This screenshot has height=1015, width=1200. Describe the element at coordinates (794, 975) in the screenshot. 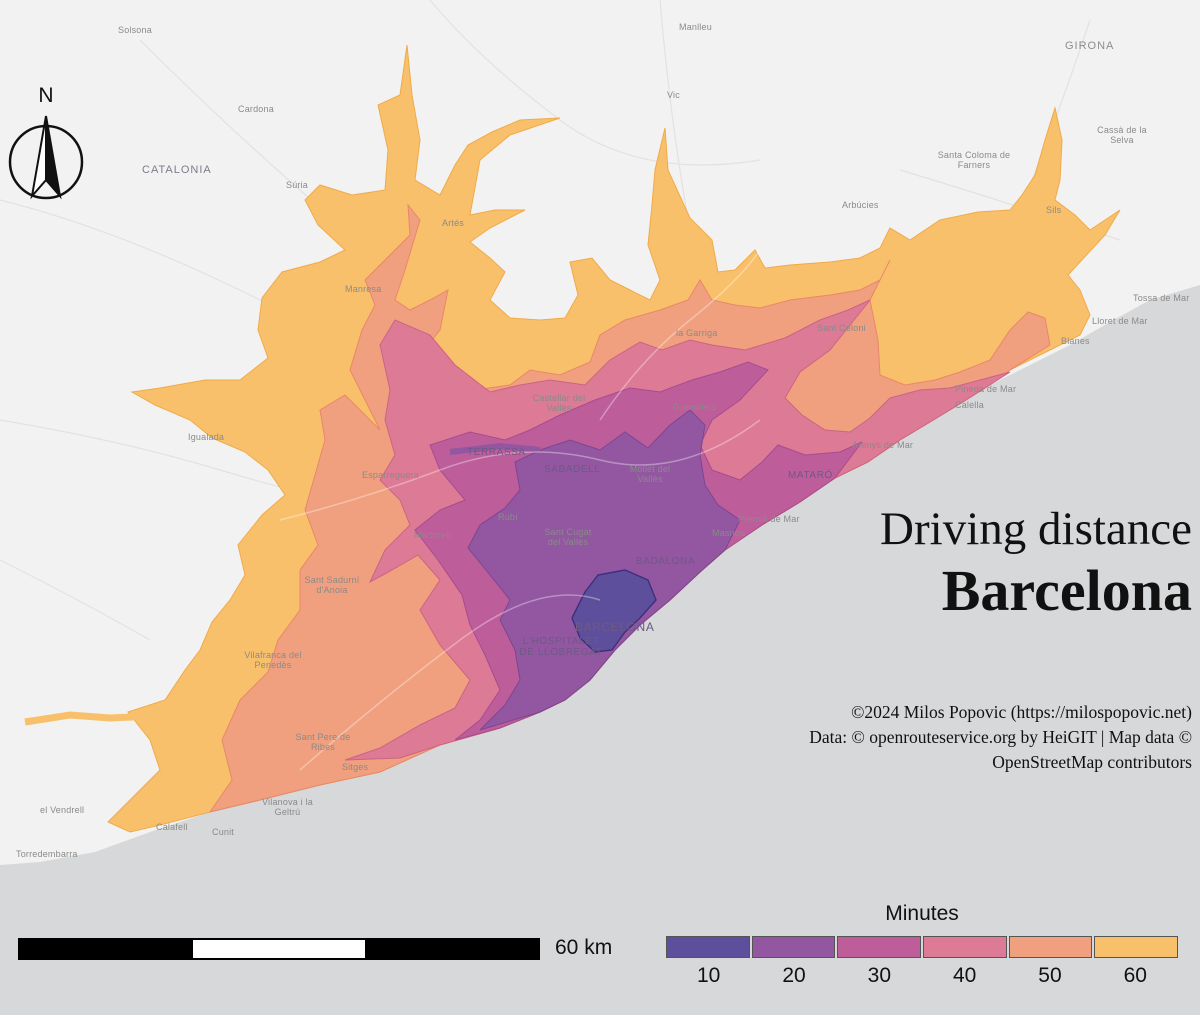

I see `legend-label: 20` at that location.